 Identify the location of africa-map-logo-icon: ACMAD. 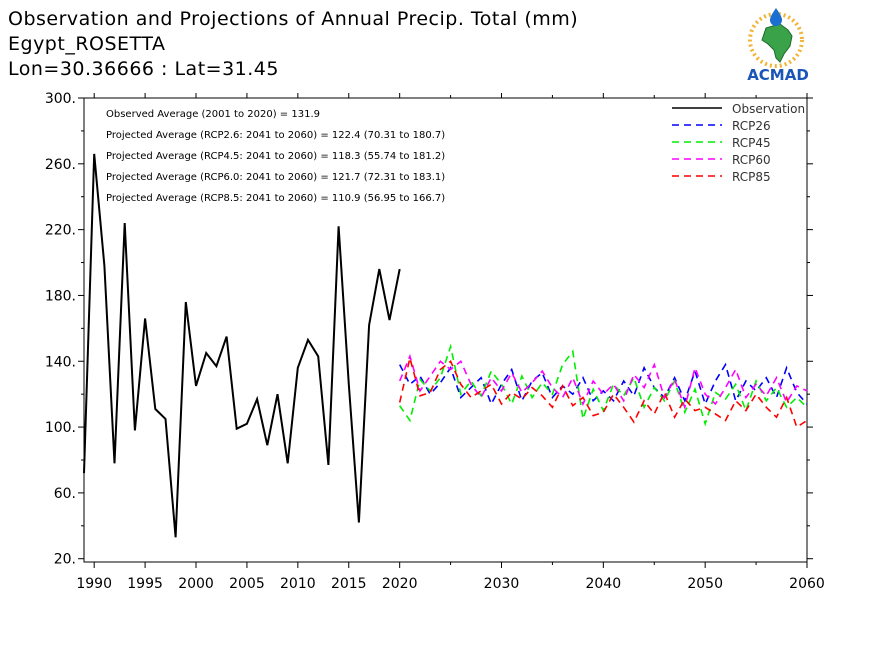
(778, 46).